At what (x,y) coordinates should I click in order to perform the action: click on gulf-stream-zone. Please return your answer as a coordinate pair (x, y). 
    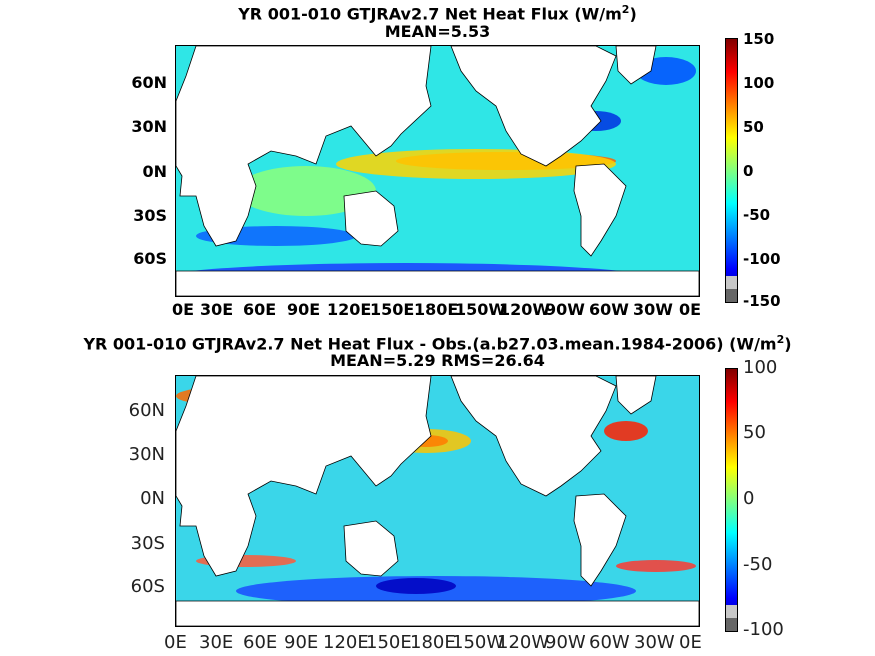
    Looking at the image, I should click on (626, 431).